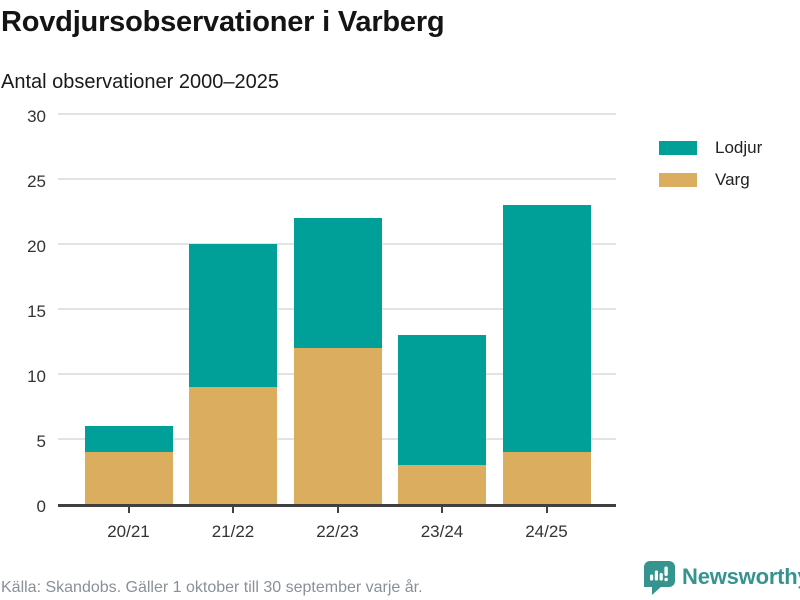 The width and height of the screenshot is (800, 600). What do you see at coordinates (36, 376) in the screenshot?
I see `y-axis-label: 10` at bounding box center [36, 376].